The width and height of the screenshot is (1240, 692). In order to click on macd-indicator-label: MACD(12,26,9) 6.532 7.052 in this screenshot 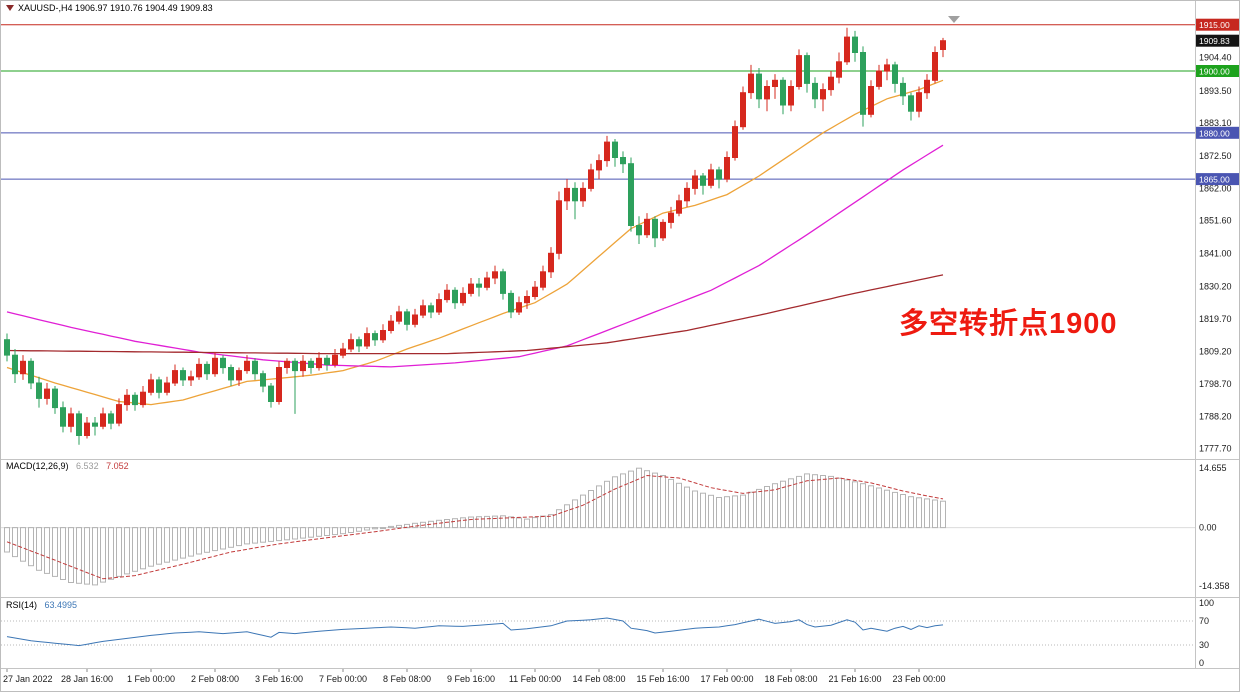, I will do `click(67, 466)`.